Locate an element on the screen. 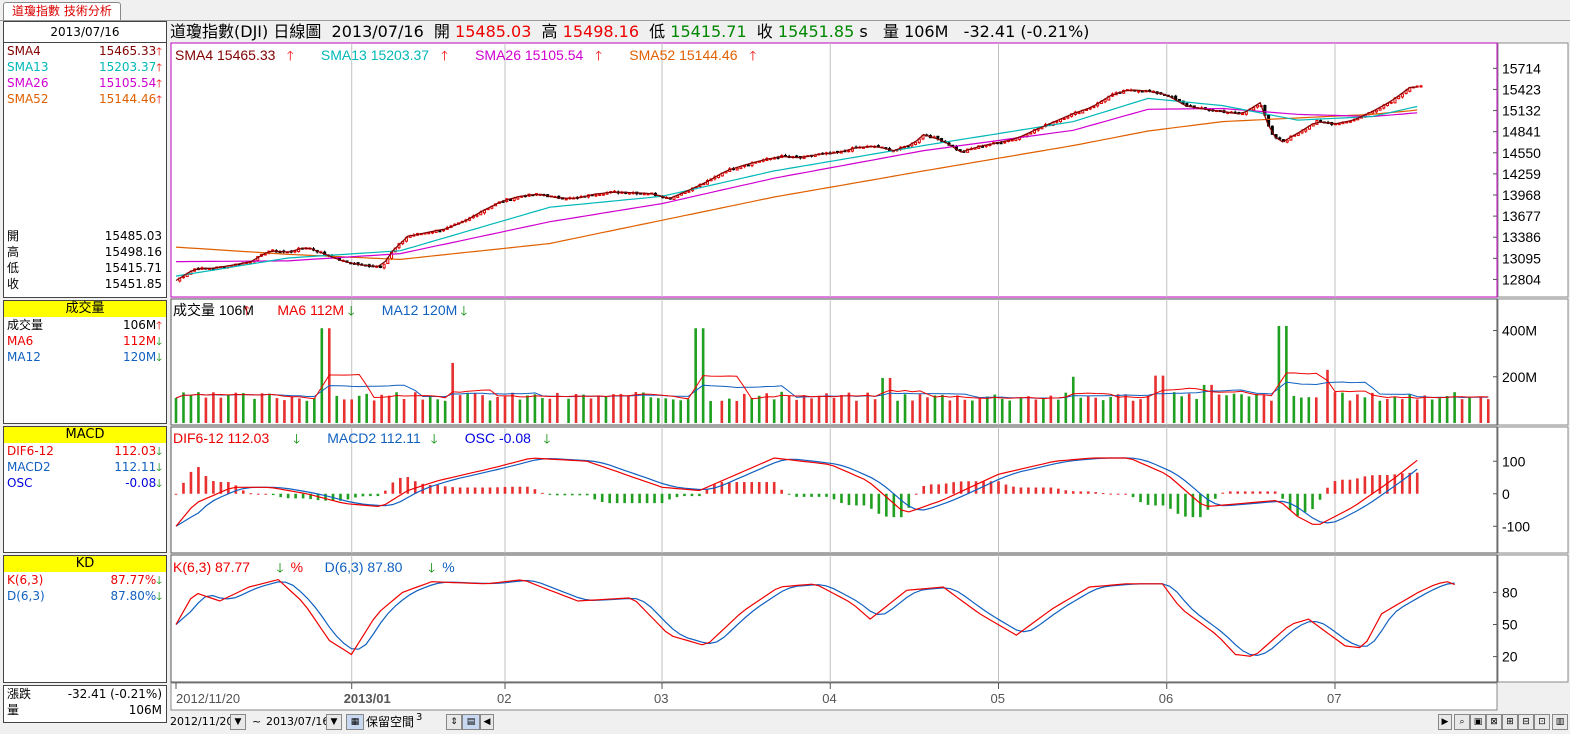  sidebar-row-value: 15105.54🡑 is located at coordinates (130, 83).